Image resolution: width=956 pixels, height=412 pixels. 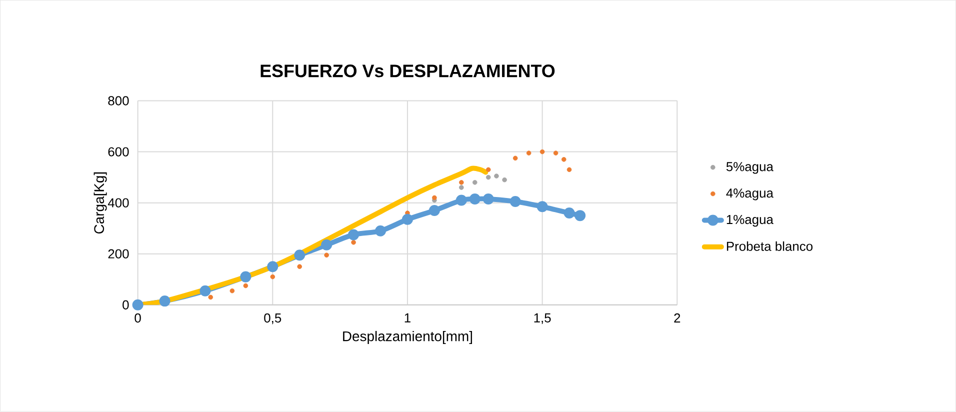 I want to click on x-tick-label: 0, so click(x=137, y=318).